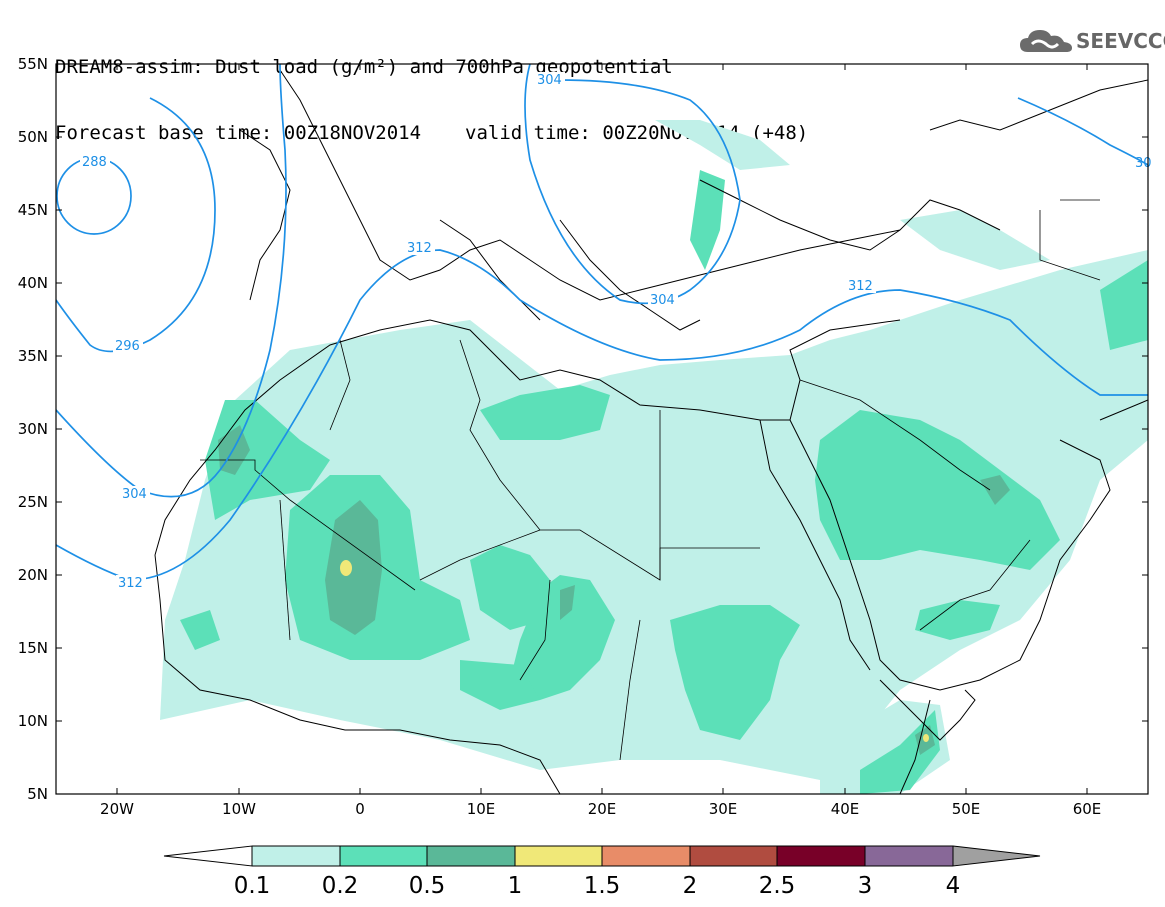  Describe the element at coordinates (94, 162) in the screenshot. I see `contour-label: 288` at that location.